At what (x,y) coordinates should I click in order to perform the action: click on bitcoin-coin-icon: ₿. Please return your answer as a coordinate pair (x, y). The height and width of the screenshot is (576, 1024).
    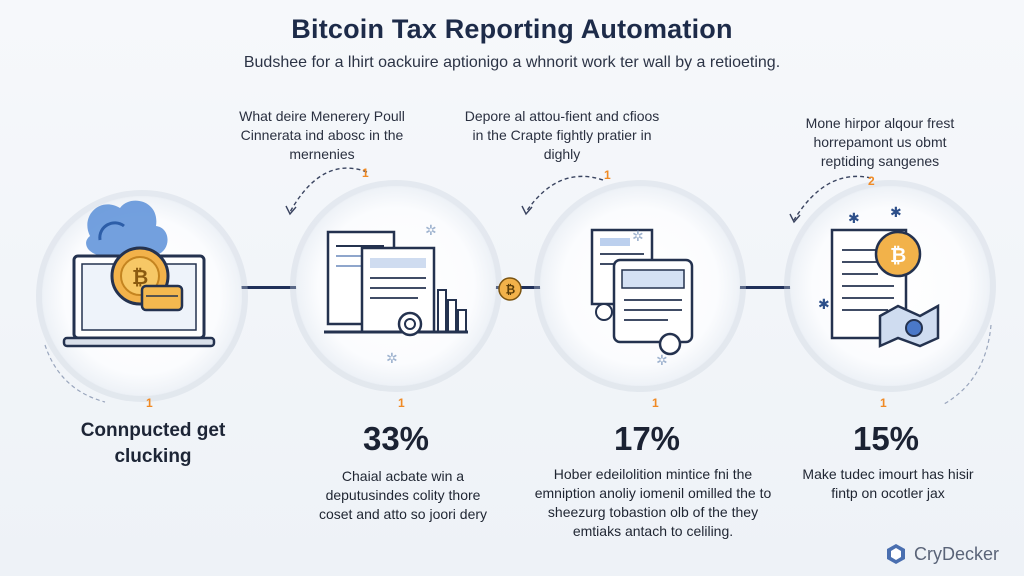
    Looking at the image, I should click on (510, 289).